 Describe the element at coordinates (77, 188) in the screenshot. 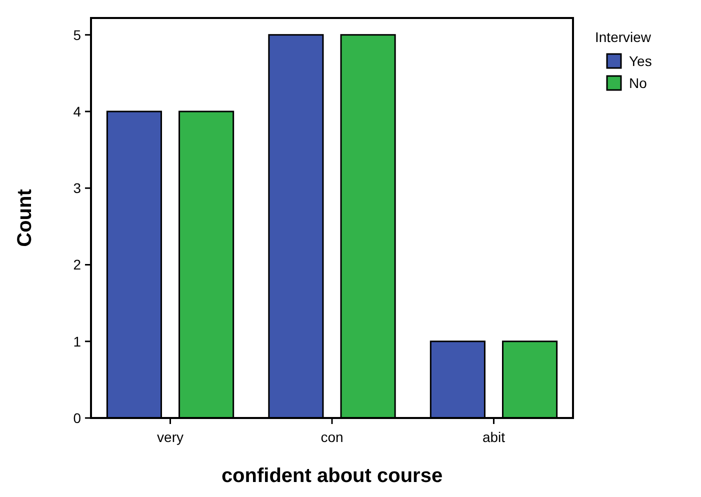

I see `y-tick-label: 3` at that location.